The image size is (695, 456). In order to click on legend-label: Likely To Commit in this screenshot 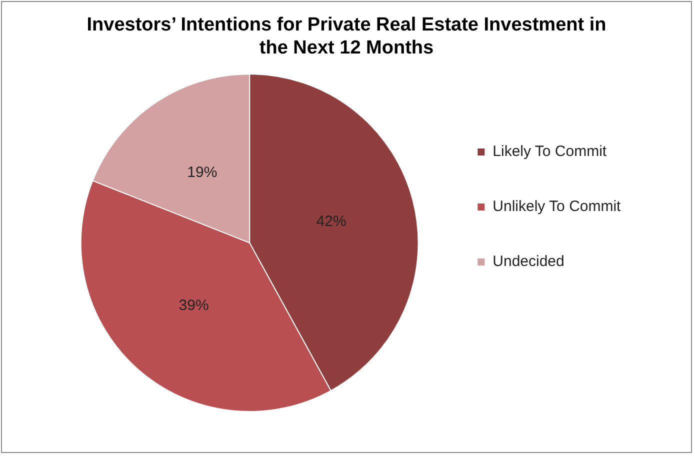, I will do `click(550, 151)`.